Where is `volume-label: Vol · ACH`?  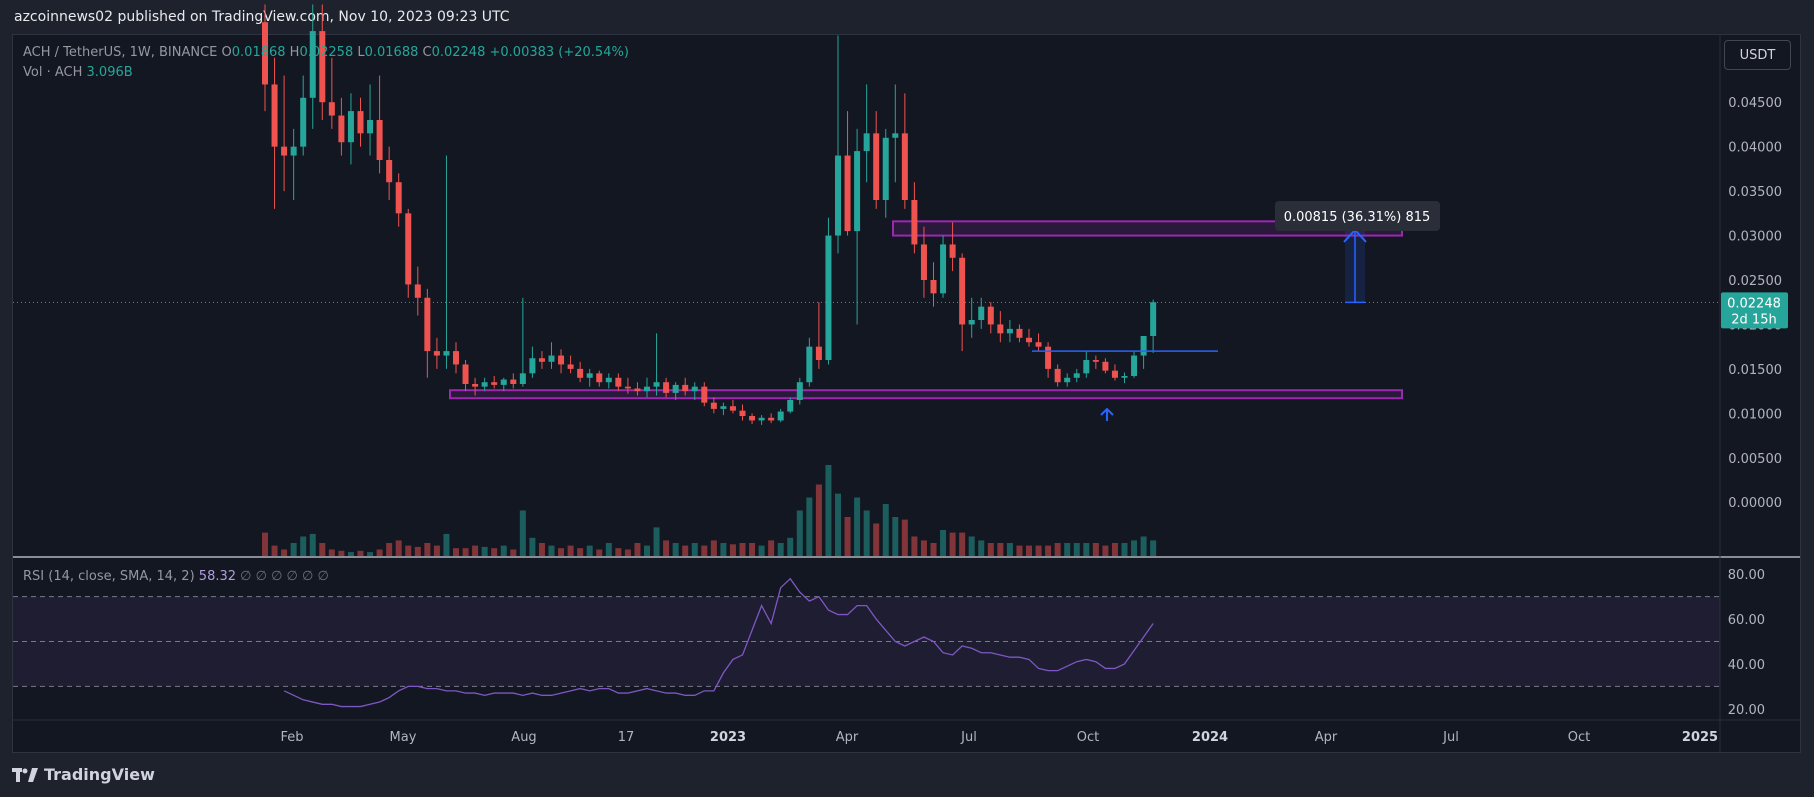 volume-label: Vol · ACH is located at coordinates (53, 72).